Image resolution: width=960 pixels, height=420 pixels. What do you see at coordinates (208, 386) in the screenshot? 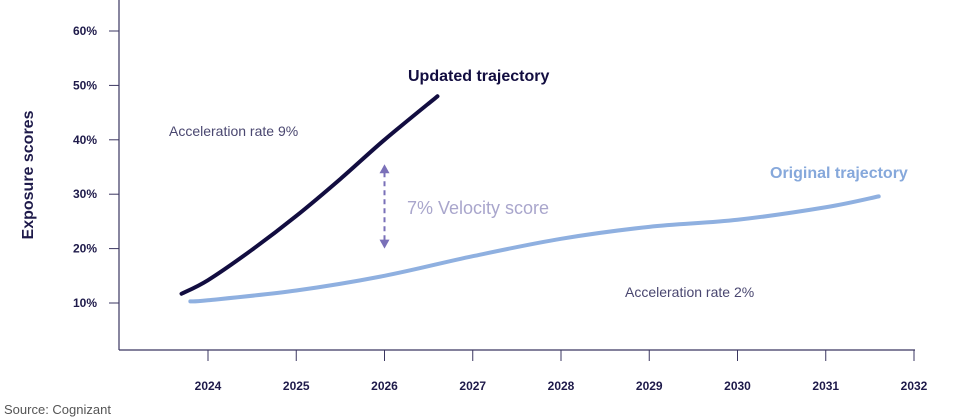
I see `x-tick-label: 2024` at bounding box center [208, 386].